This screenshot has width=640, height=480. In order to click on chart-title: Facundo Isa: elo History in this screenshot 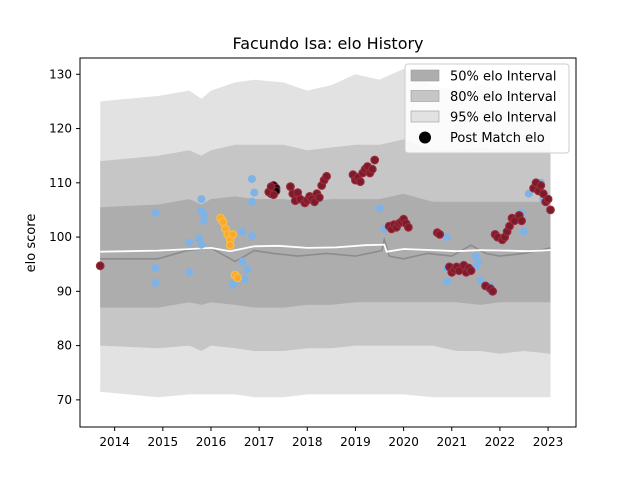, I will do `click(327, 43)`.